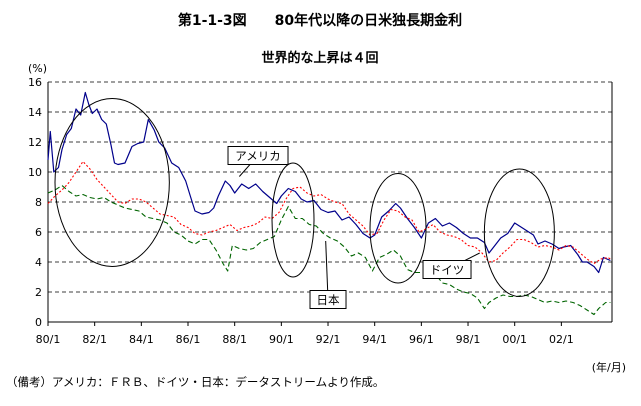  I want to click on x-tick-label: 80/1, so click(48, 339).